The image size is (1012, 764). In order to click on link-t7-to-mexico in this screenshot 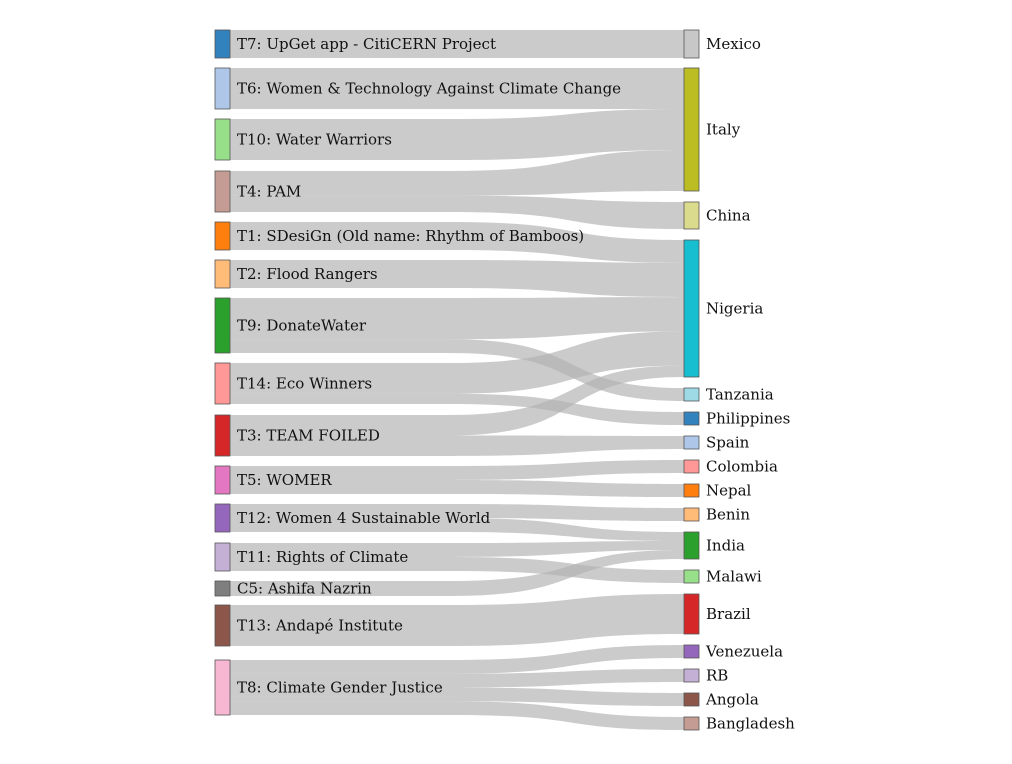, I will do `click(457, 44)`.